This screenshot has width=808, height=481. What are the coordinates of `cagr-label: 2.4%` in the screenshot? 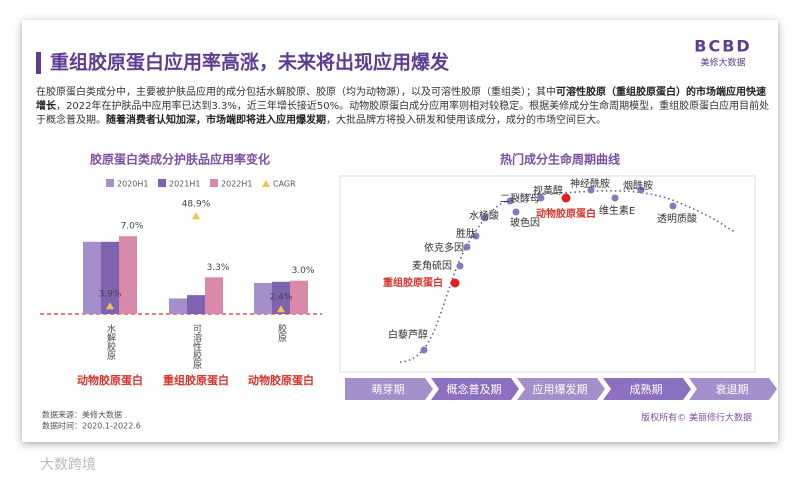 It's located at (281, 298).